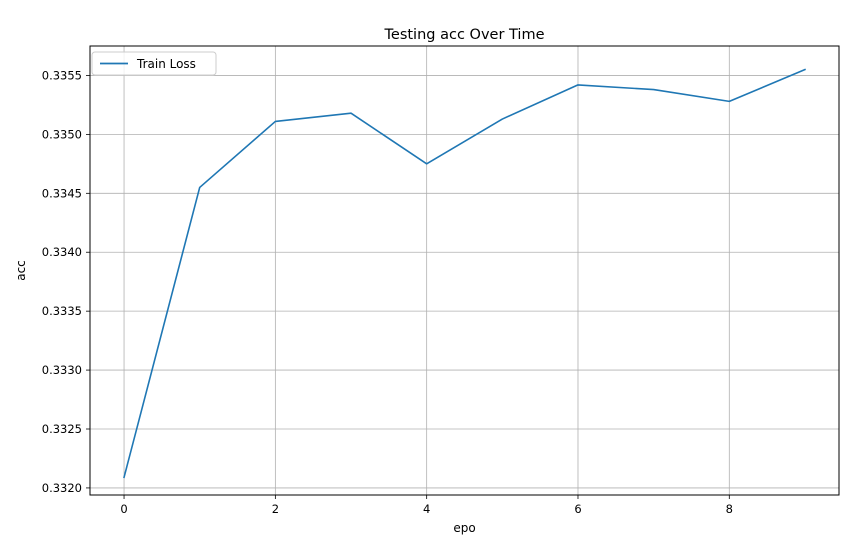  Describe the element at coordinates (62, 488) in the screenshot. I see `y-tick-label: 0.3320` at that location.